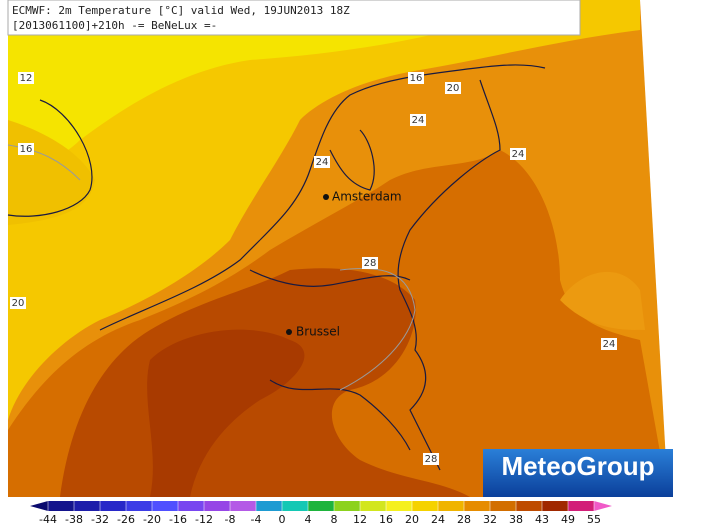 The image size is (725, 525). Describe the element at coordinates (126, 519) in the screenshot. I see `colorbar-label: -26` at that location.